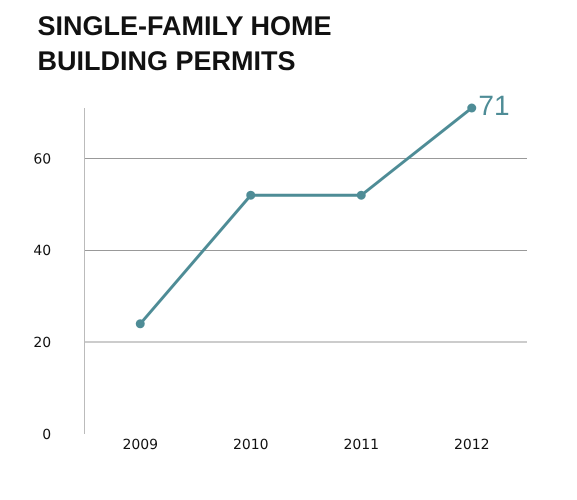  I want to click on y-tick-label: 20, so click(42, 343).